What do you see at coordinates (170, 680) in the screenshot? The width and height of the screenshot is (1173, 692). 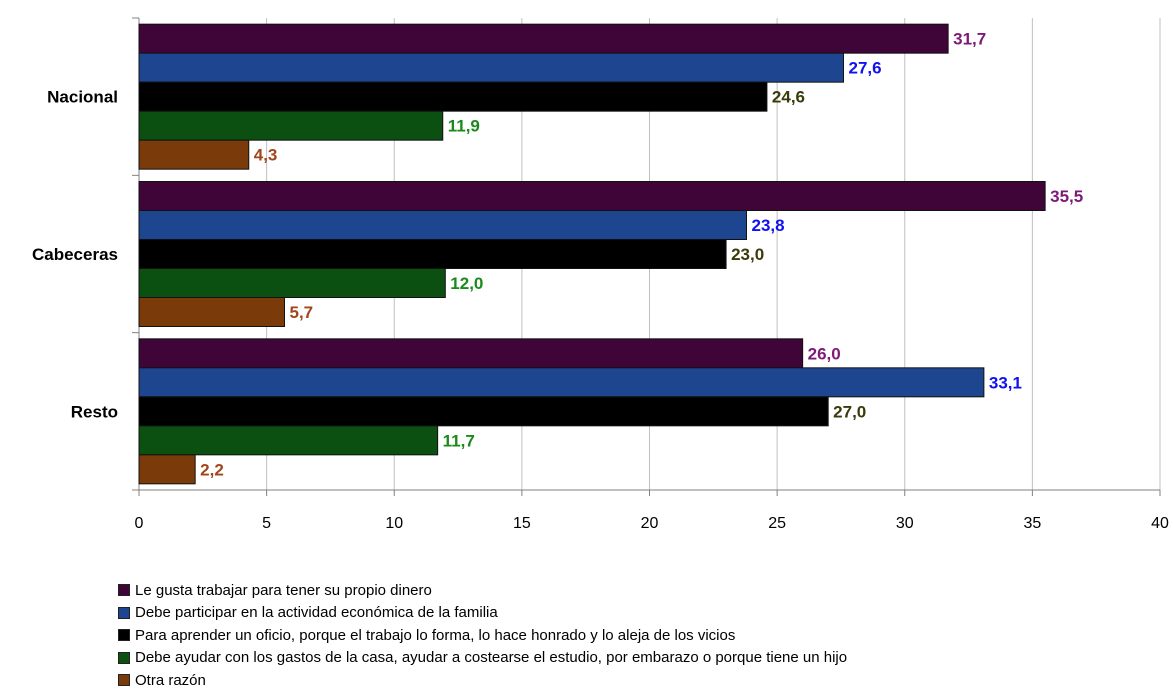 I see `legend-label: Otra razón` at bounding box center [170, 680].